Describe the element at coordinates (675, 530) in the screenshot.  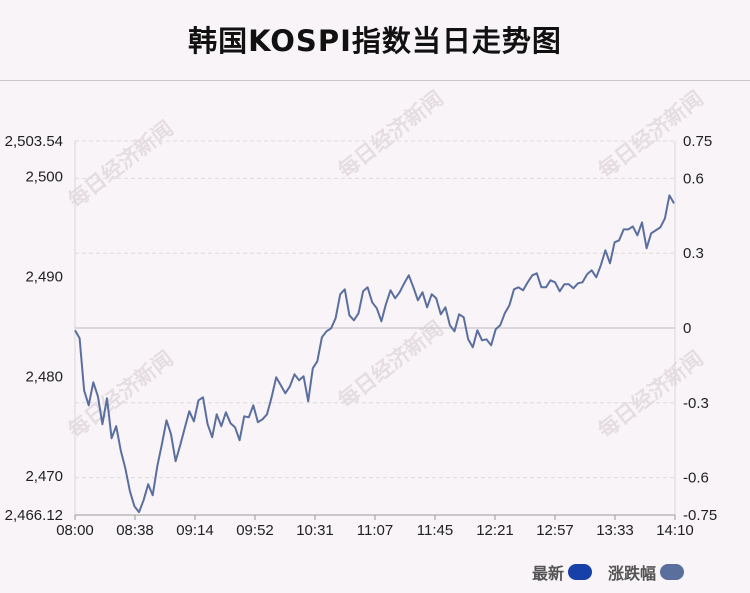
I see `x-tick-label: 14:10` at that location.